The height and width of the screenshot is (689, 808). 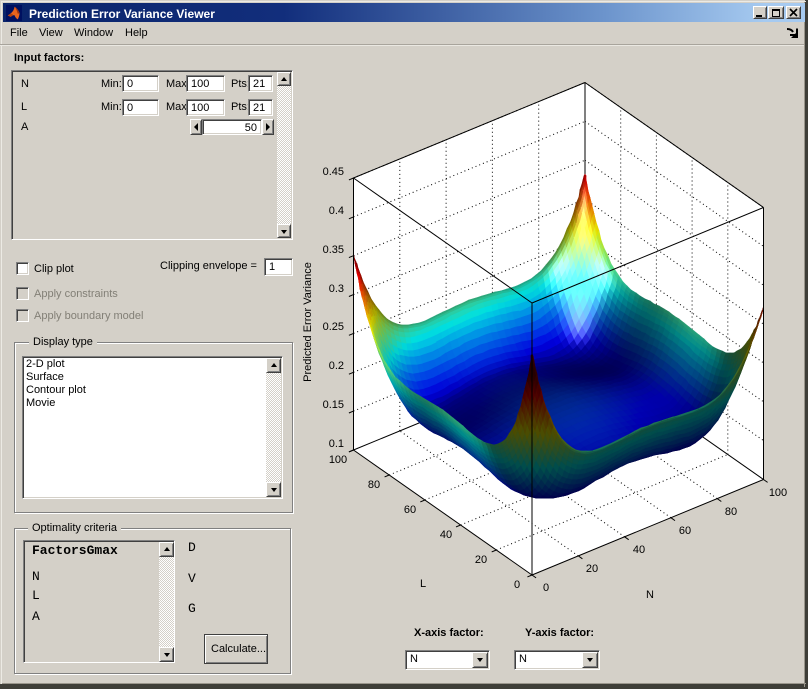 I want to click on svg-text: 0.3, so click(x=336, y=289).